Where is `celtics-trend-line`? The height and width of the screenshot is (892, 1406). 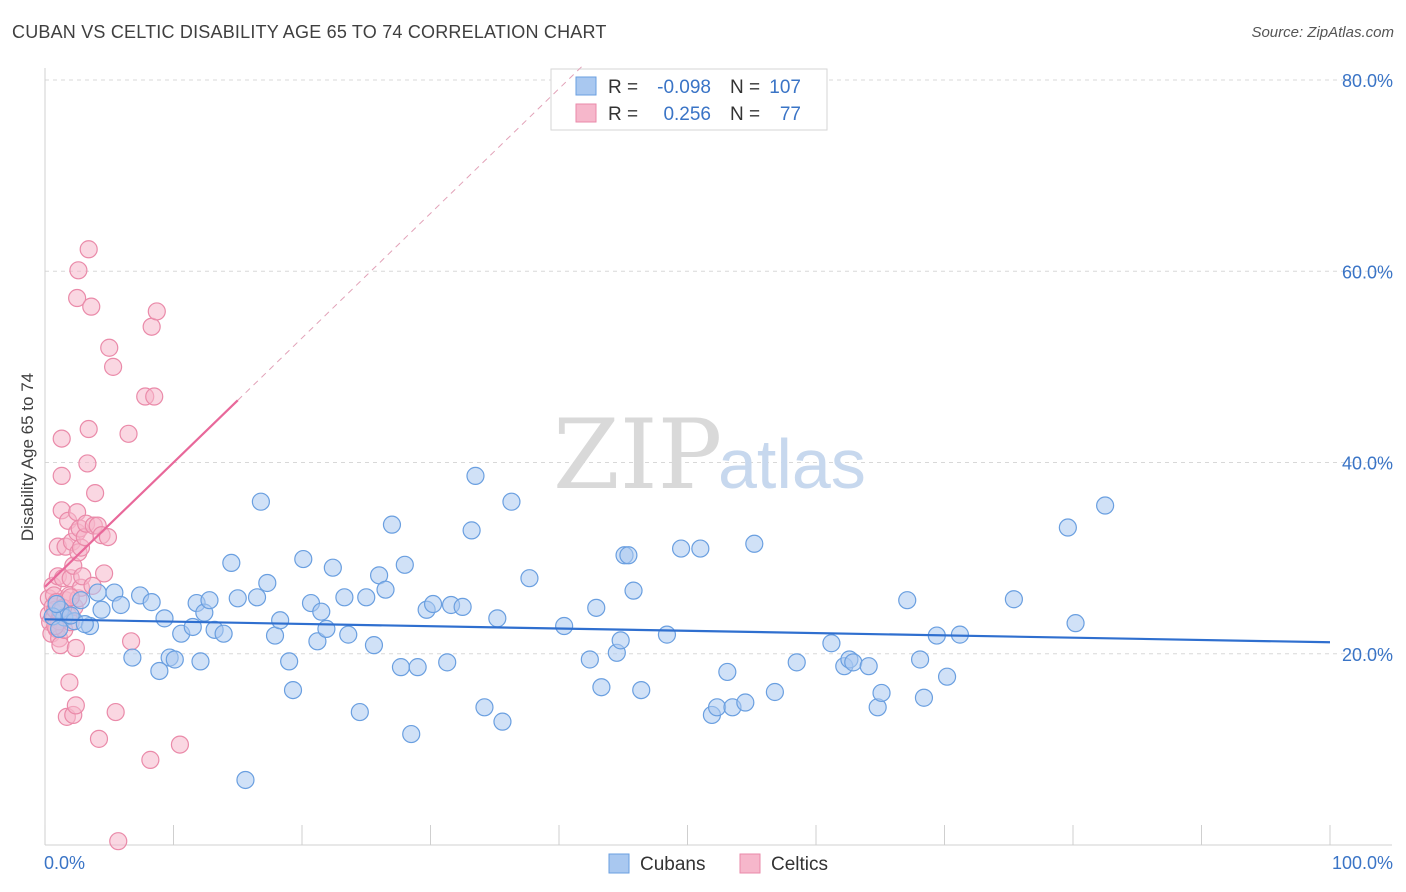 celtics-trend-line is located at coordinates (141, 493).